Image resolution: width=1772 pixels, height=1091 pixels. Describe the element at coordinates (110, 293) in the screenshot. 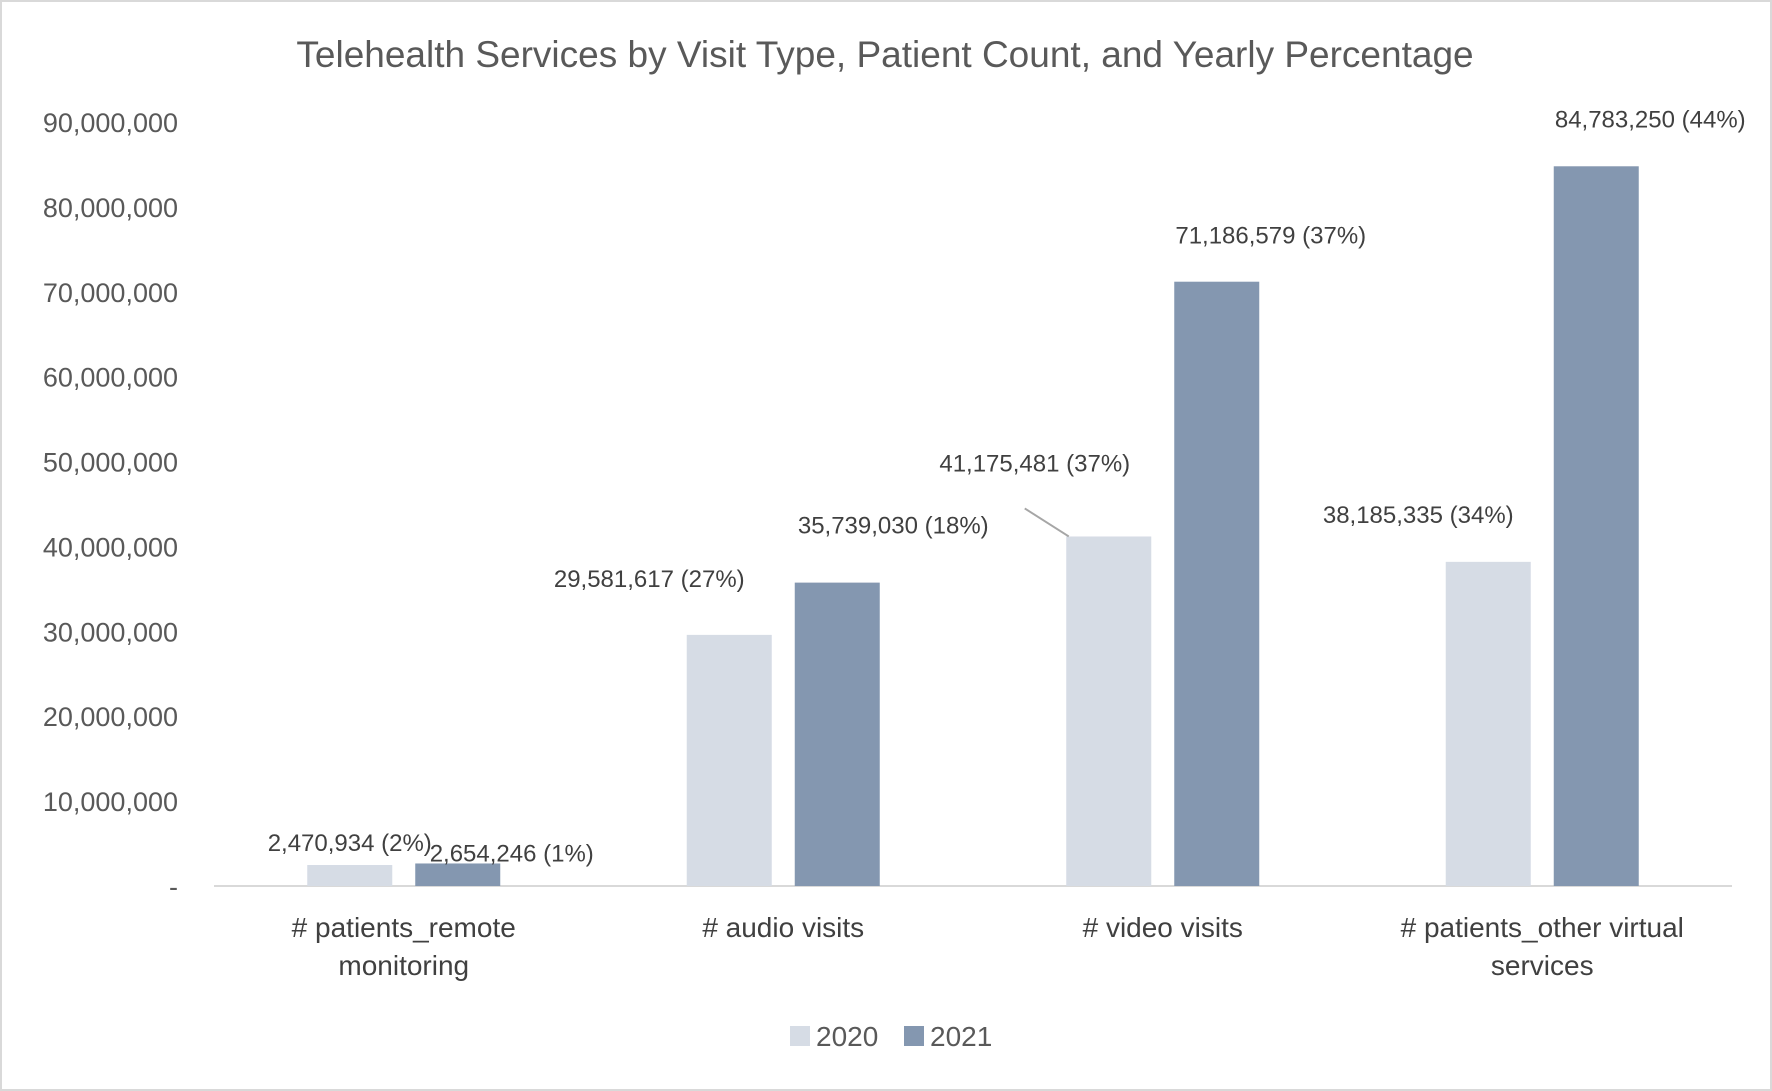

I see `y-tick-label: 70,000,000` at that location.